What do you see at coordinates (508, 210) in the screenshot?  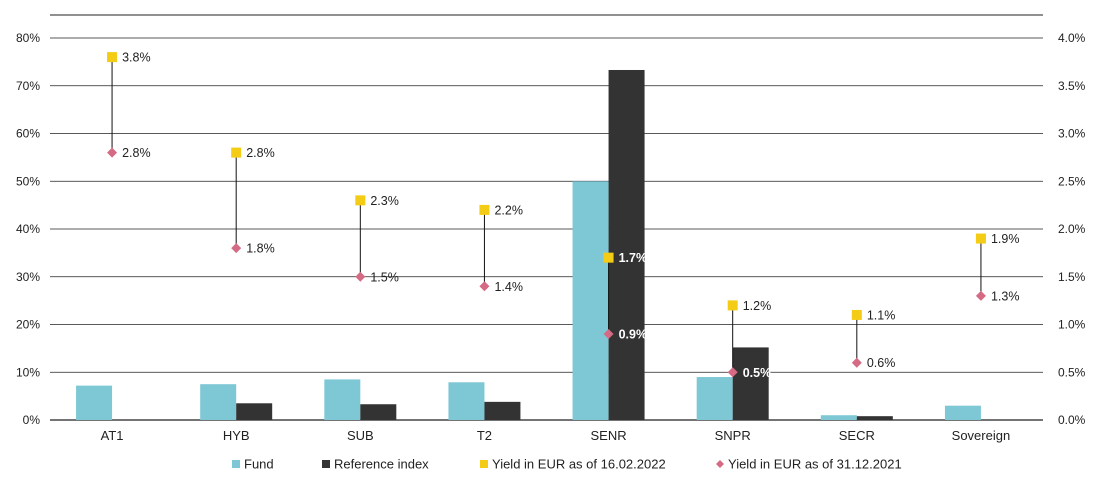 I see `yield-label-16-02-2022: 2.2%` at bounding box center [508, 210].